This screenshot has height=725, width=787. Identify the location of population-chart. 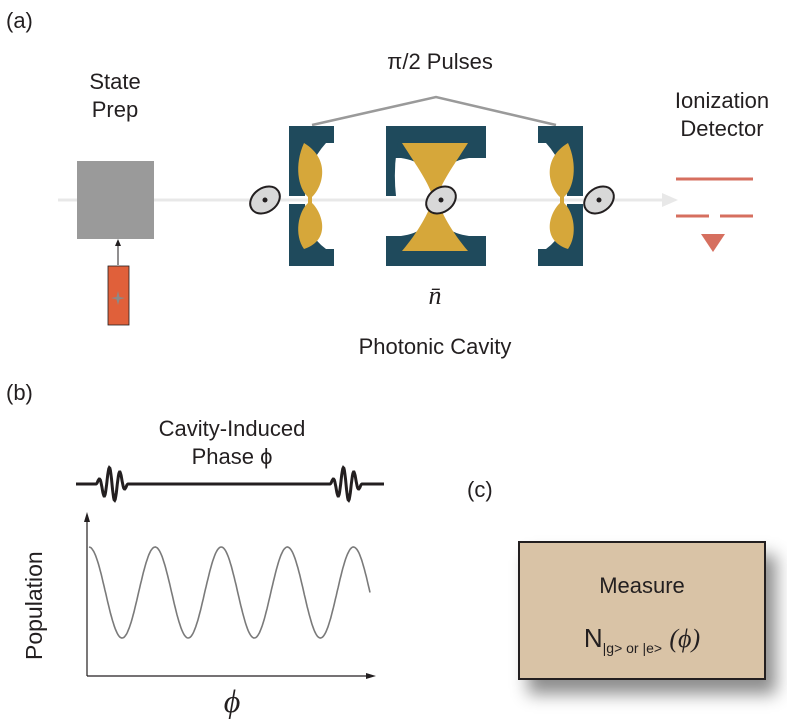
(230, 595).